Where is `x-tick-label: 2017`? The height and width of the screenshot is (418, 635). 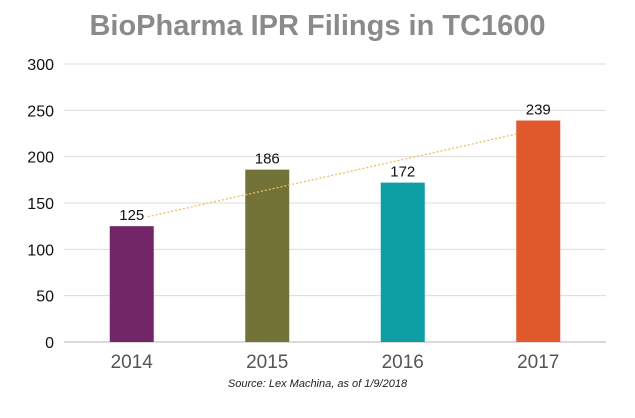
x-tick-label: 2017 is located at coordinates (538, 362).